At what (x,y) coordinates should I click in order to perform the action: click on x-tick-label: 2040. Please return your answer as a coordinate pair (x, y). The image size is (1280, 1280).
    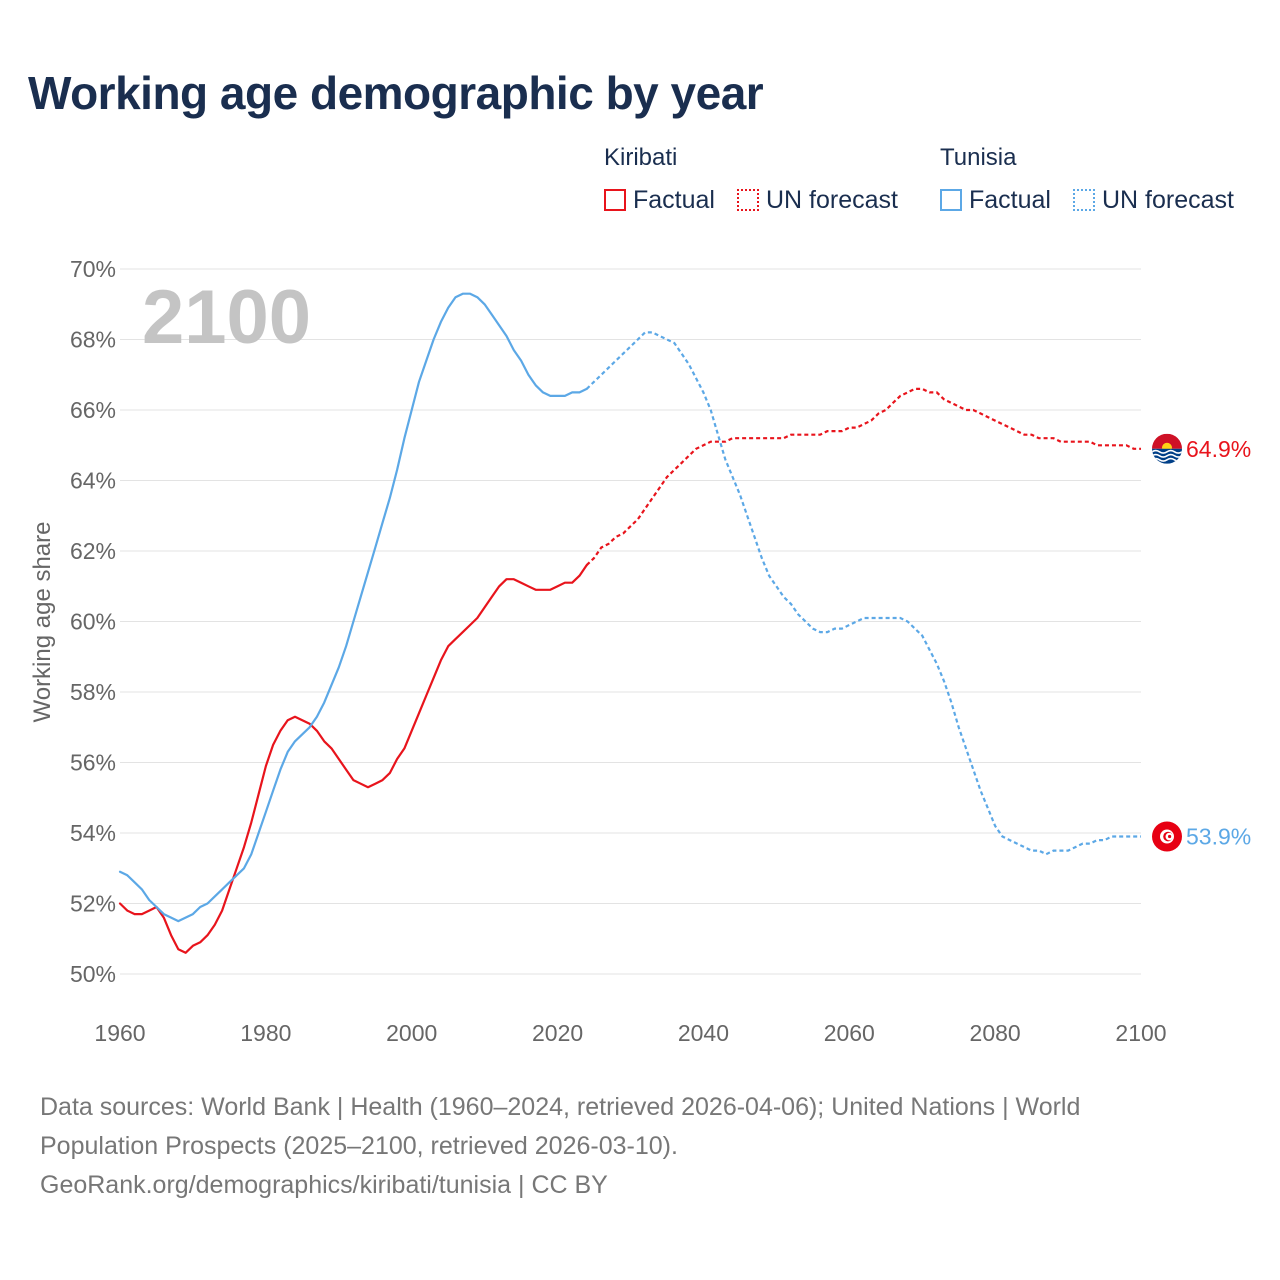
    Looking at the image, I should click on (703, 1033).